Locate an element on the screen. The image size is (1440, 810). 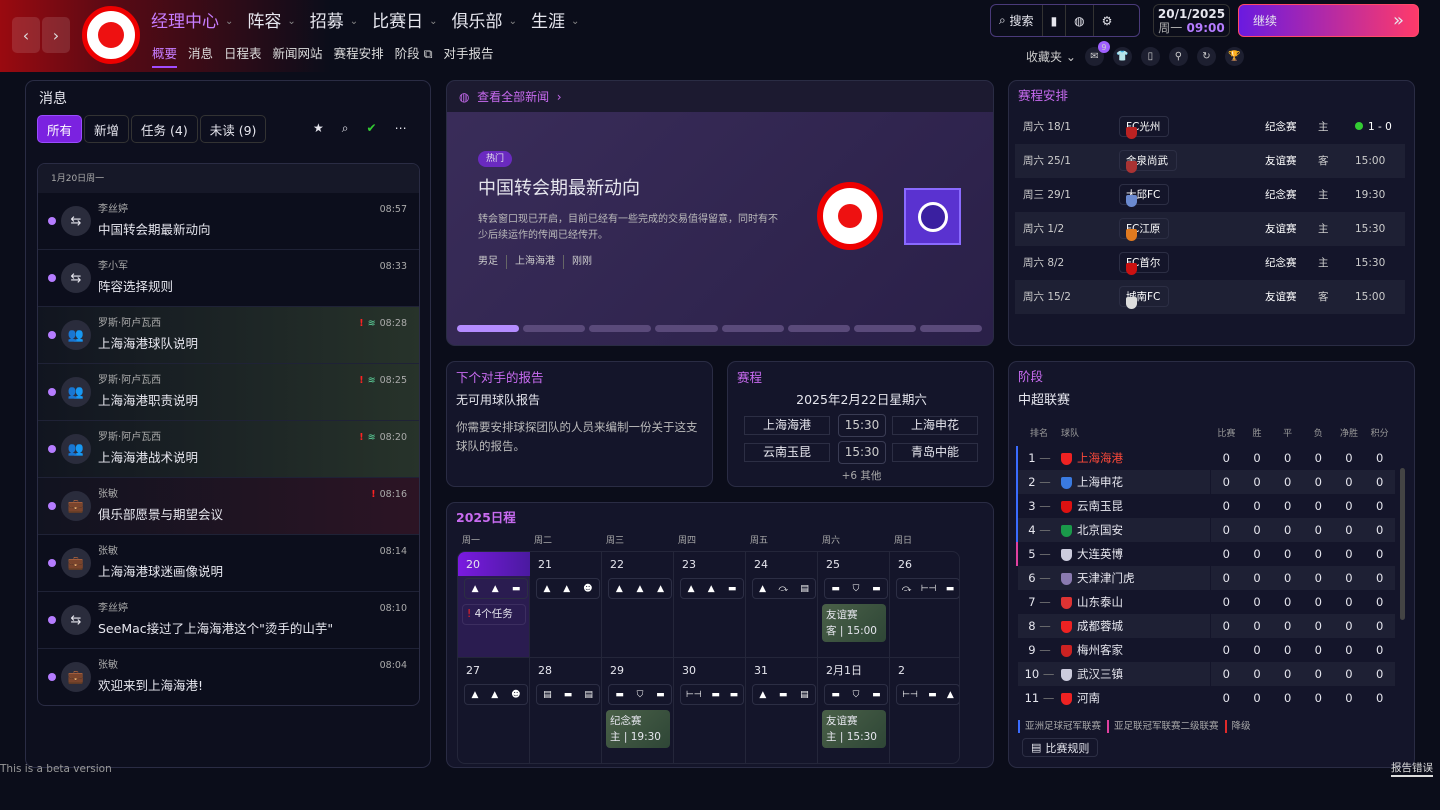
calendar-day: 20 ▲ ▲ ▬! 4个任务 is located at coordinates (494, 605).